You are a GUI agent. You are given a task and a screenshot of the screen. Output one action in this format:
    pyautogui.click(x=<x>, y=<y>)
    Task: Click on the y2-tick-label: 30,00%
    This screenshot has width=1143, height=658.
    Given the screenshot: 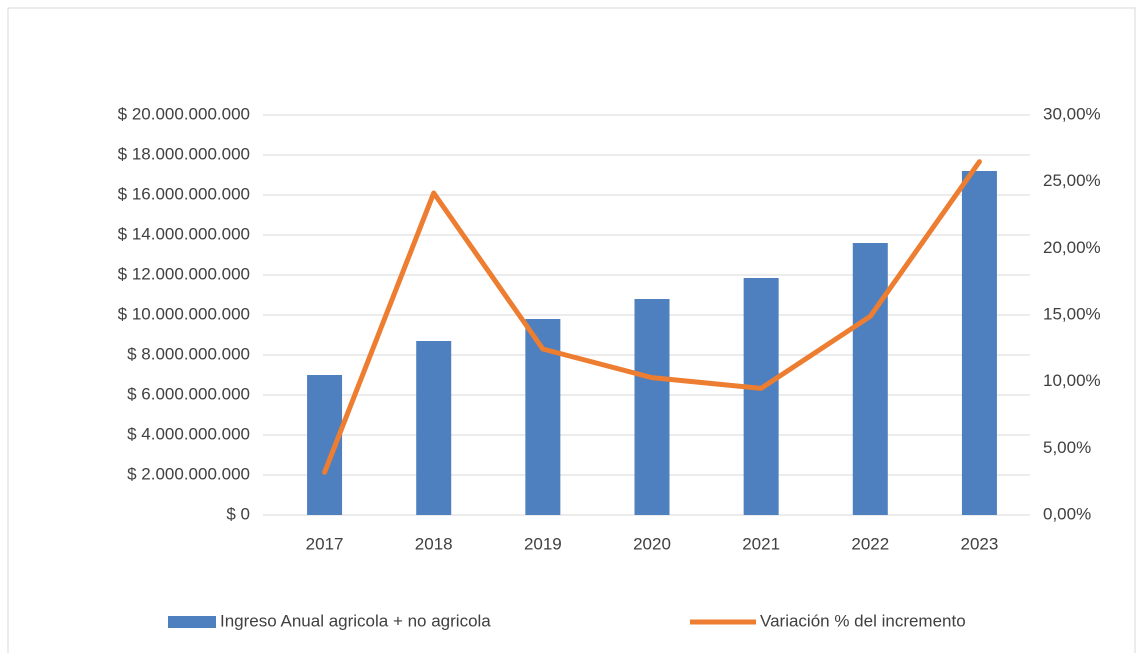 What is the action you would take?
    pyautogui.click(x=1072, y=113)
    